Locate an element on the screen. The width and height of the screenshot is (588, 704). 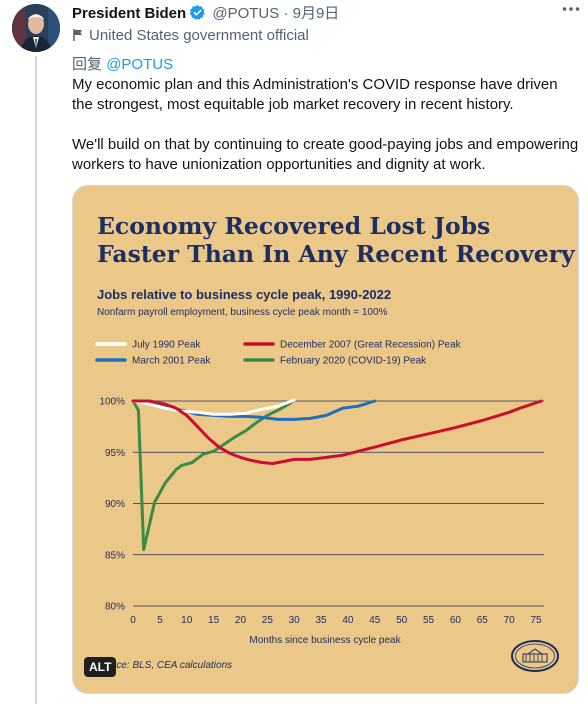
y-tick-label: 85% is located at coordinates (115, 555).